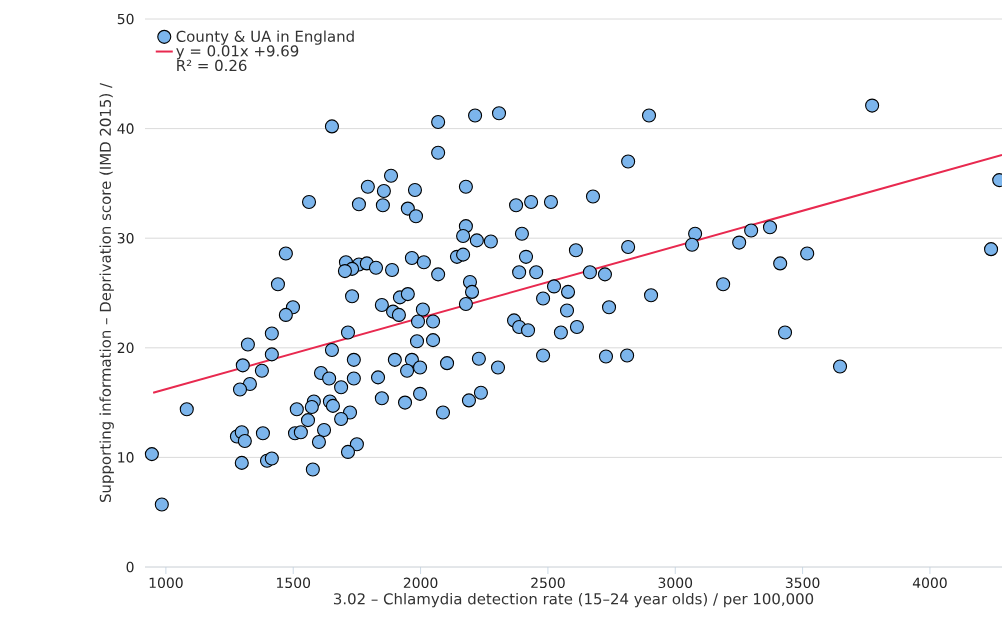  Describe the element at coordinates (294, 583) in the screenshot. I see `x-tick-label: 1500` at that location.